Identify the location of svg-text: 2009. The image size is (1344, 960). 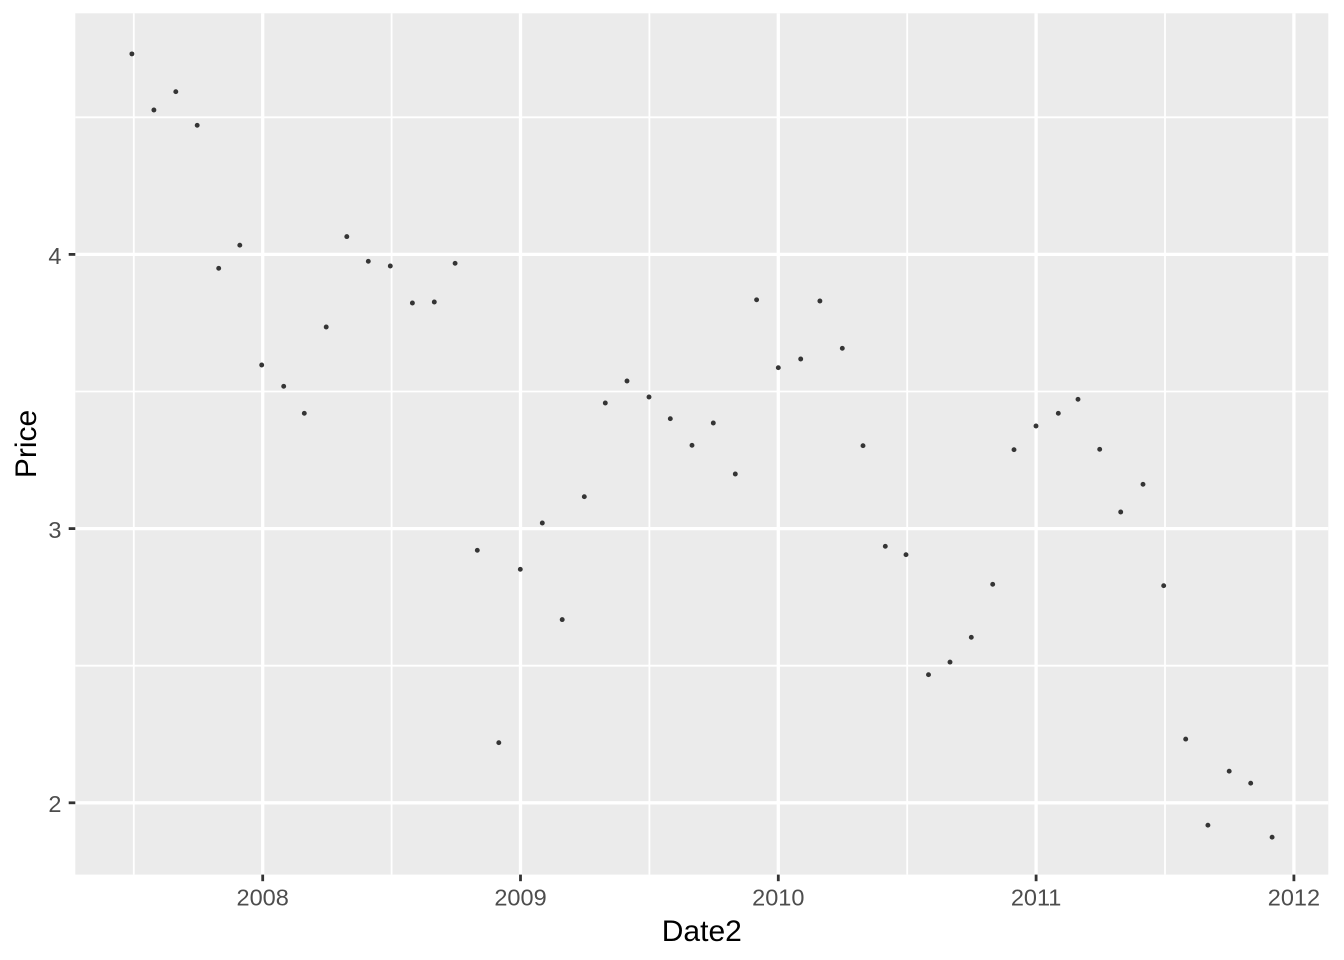
(520, 898).